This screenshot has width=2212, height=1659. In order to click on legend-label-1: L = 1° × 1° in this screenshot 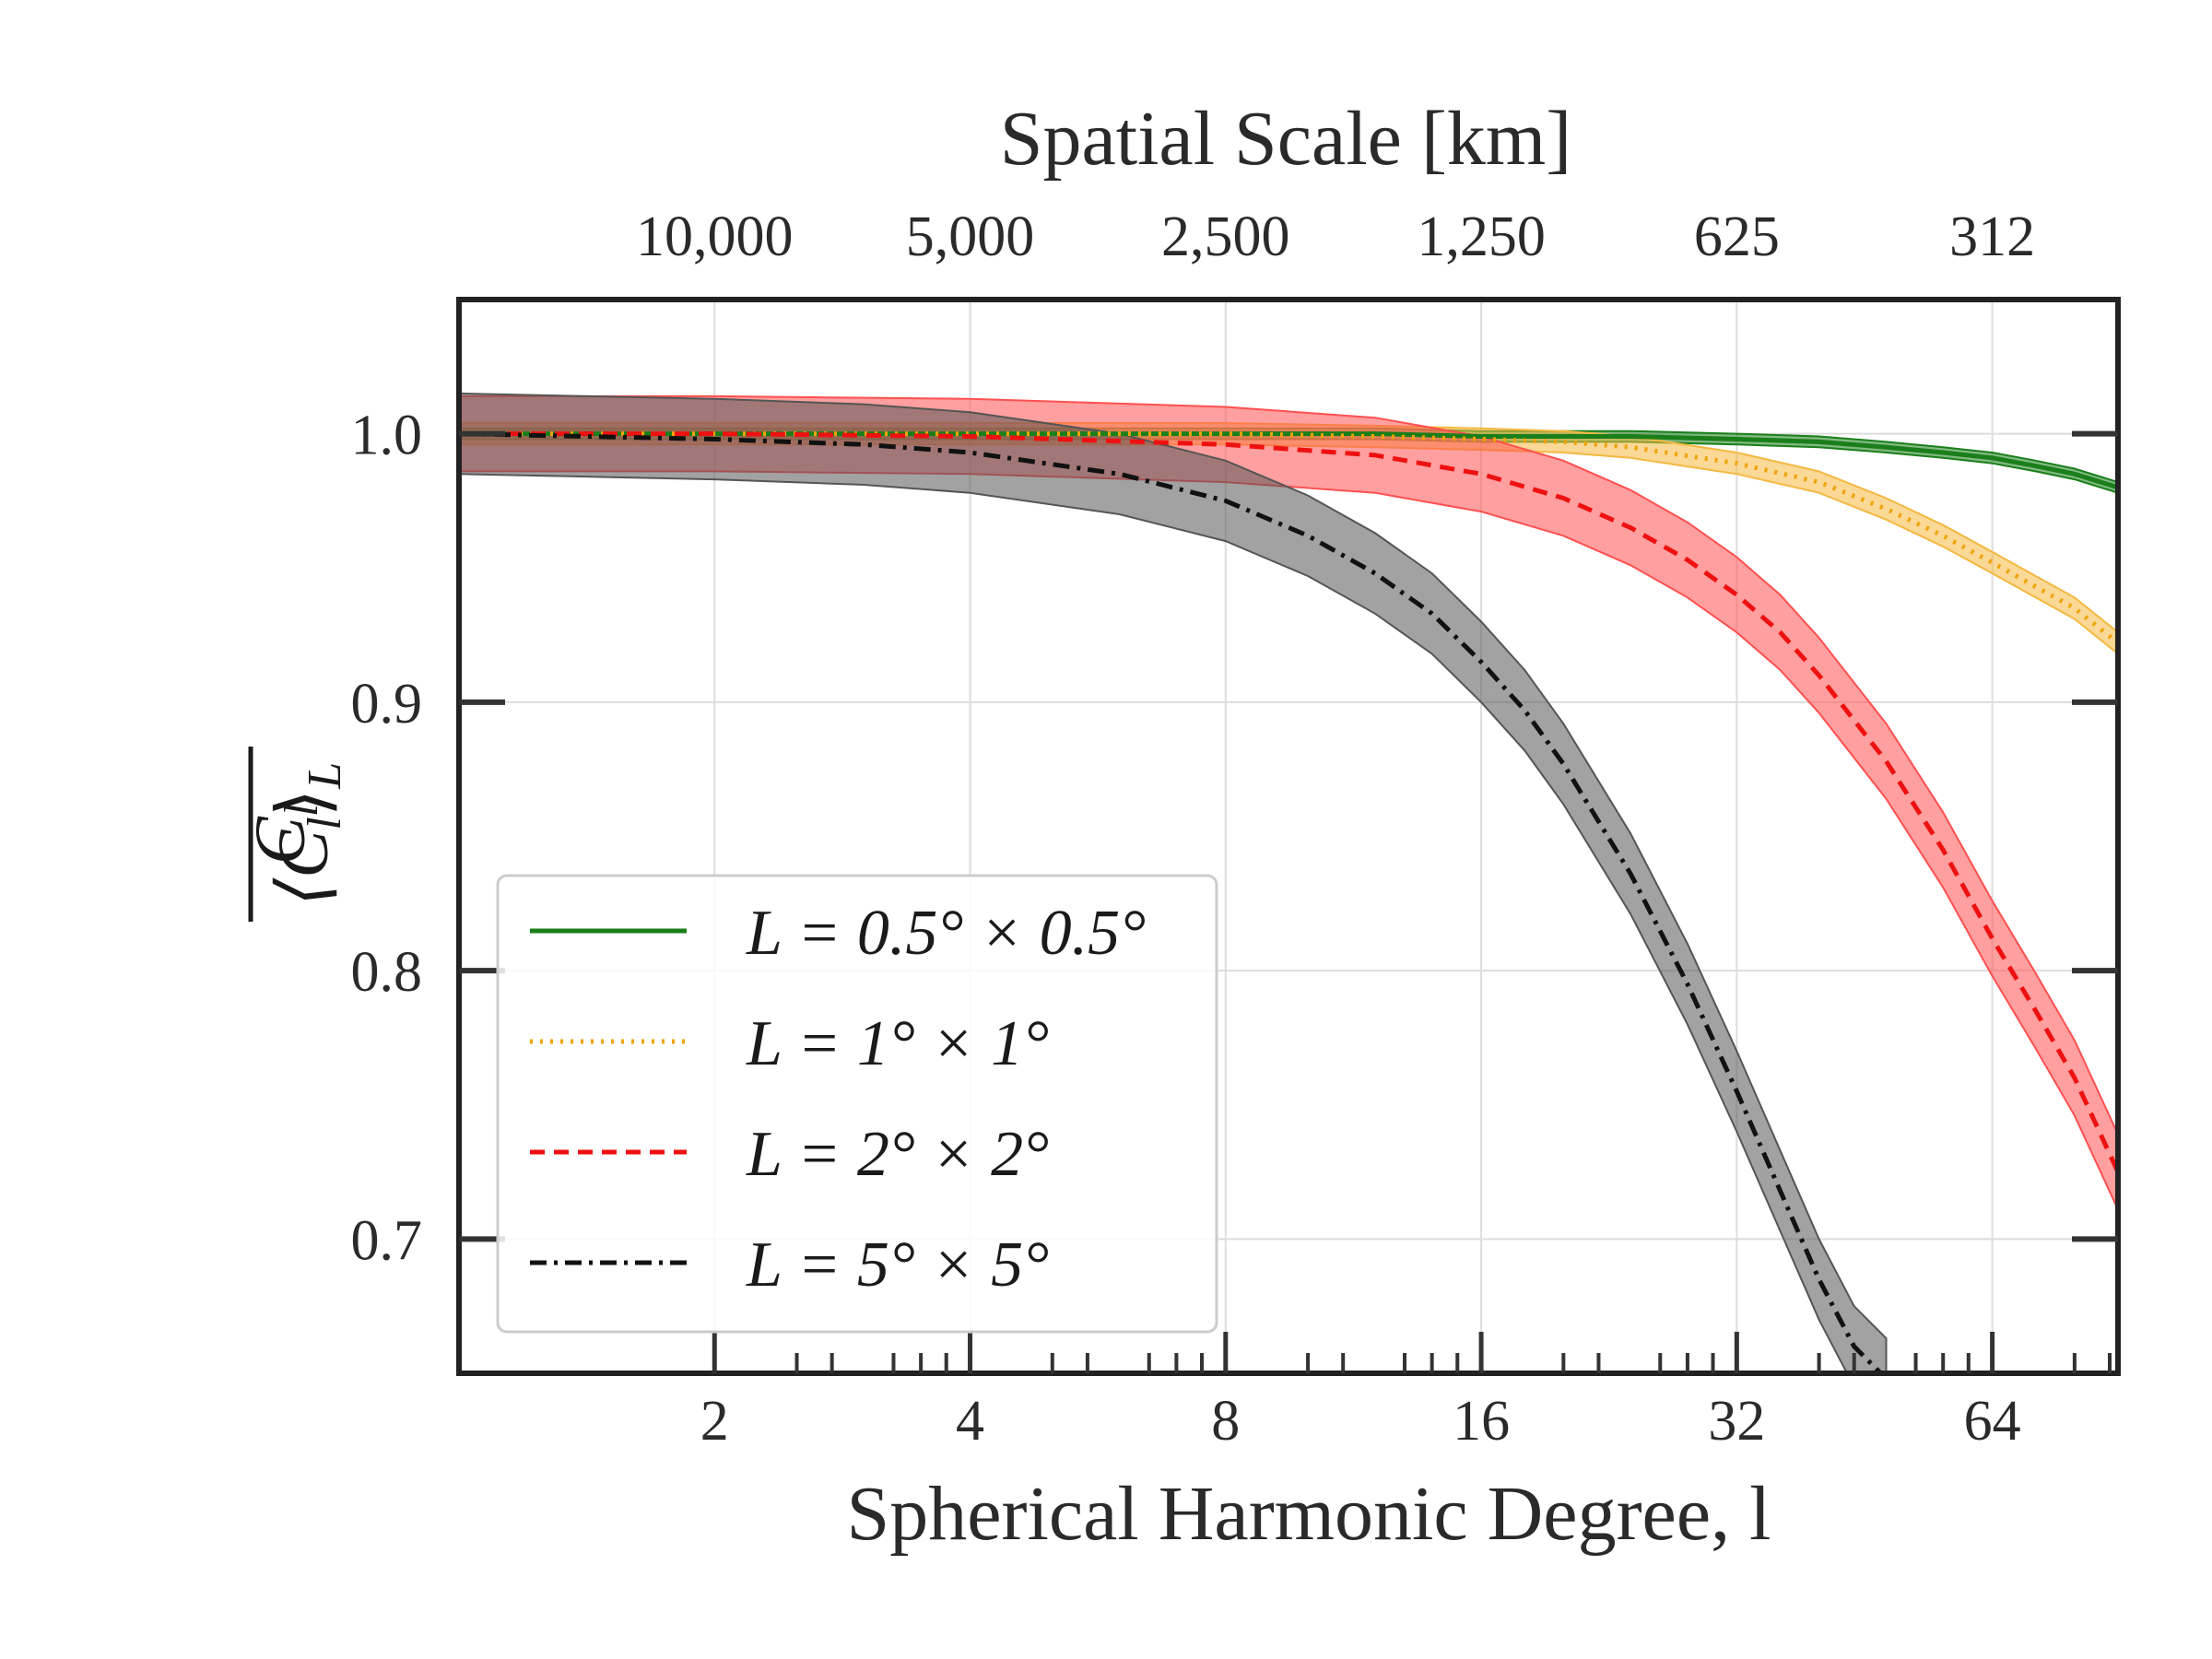, I will do `click(897, 1043)`.